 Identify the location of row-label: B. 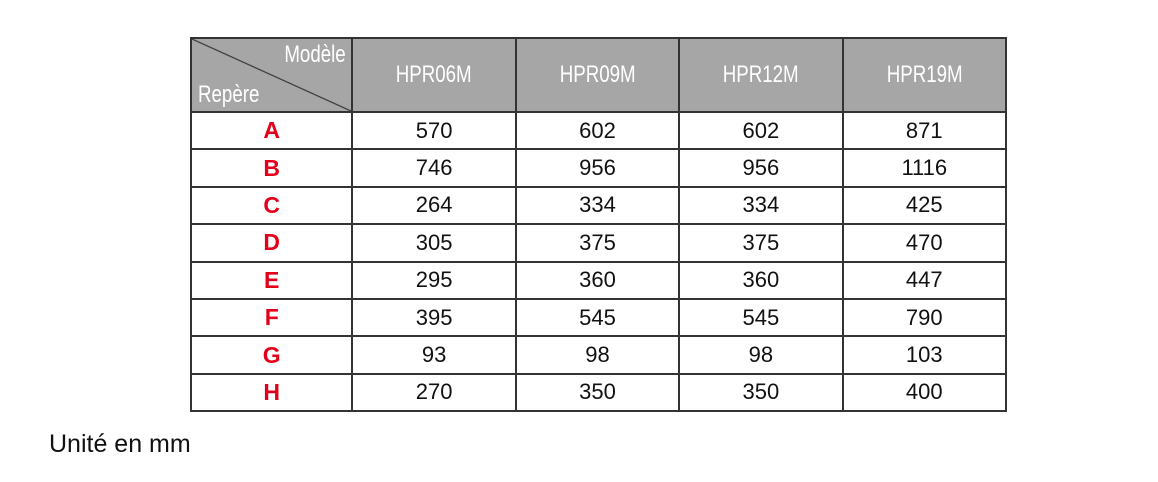
(271, 168).